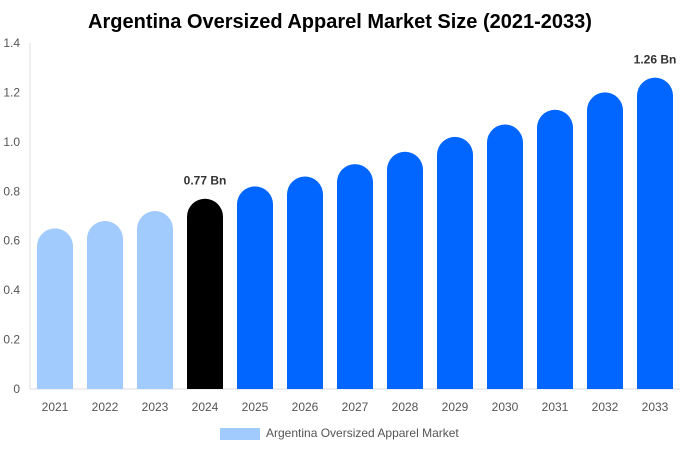 Image resolution: width=680 pixels, height=455 pixels. I want to click on x-tick-label: 2023, so click(155, 407).